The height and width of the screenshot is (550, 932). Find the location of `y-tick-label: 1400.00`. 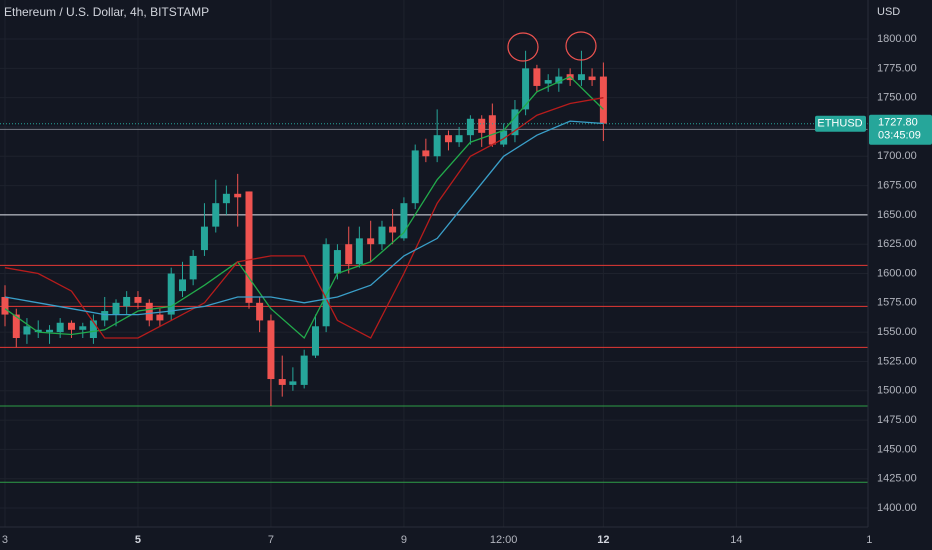

y-tick-label: 1400.00 is located at coordinates (897, 508).